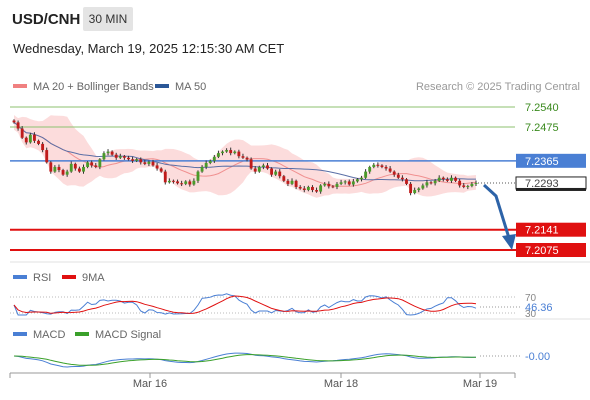 The width and height of the screenshot is (590, 400). Describe the element at coordinates (108, 19) in the screenshot. I see `timeframe-button: 30 MIN` at that location.